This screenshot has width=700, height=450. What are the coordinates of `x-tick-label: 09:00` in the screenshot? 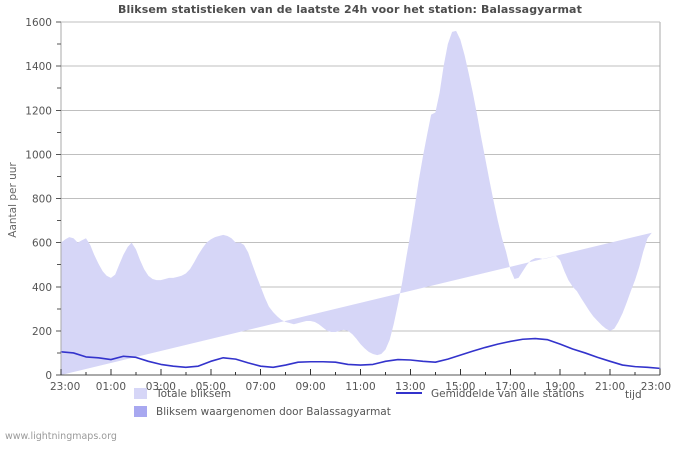 It's located at (310, 387).